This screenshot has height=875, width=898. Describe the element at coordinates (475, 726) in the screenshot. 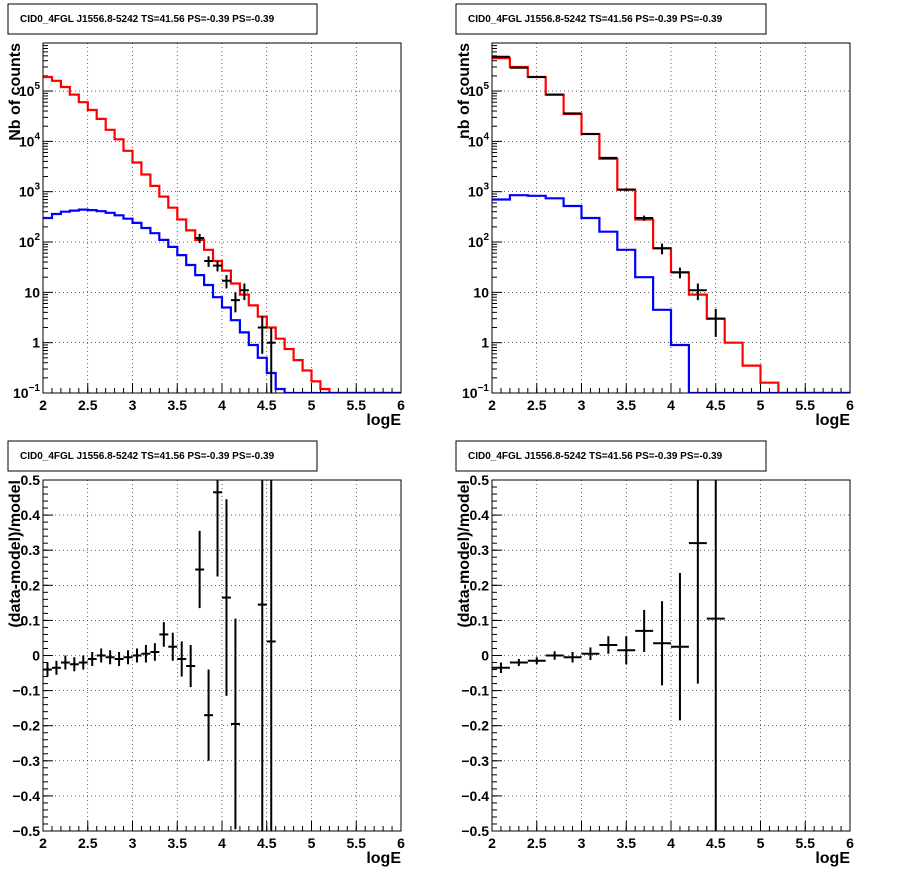

I see `y-tick-label: −0.2` at that location.